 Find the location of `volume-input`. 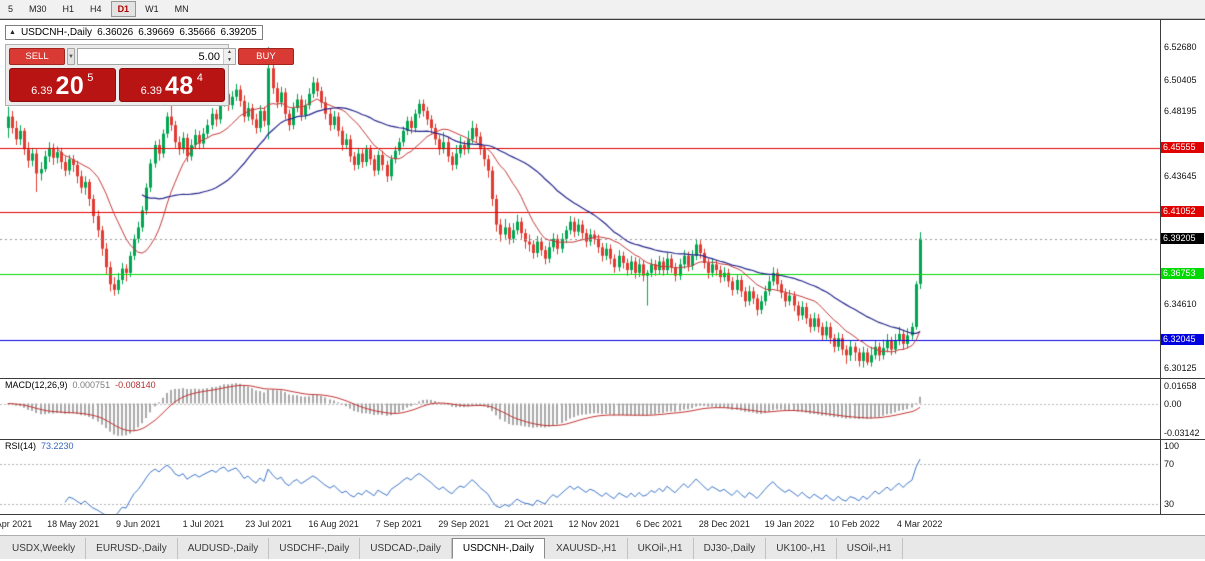

volume-input is located at coordinates (150, 56).